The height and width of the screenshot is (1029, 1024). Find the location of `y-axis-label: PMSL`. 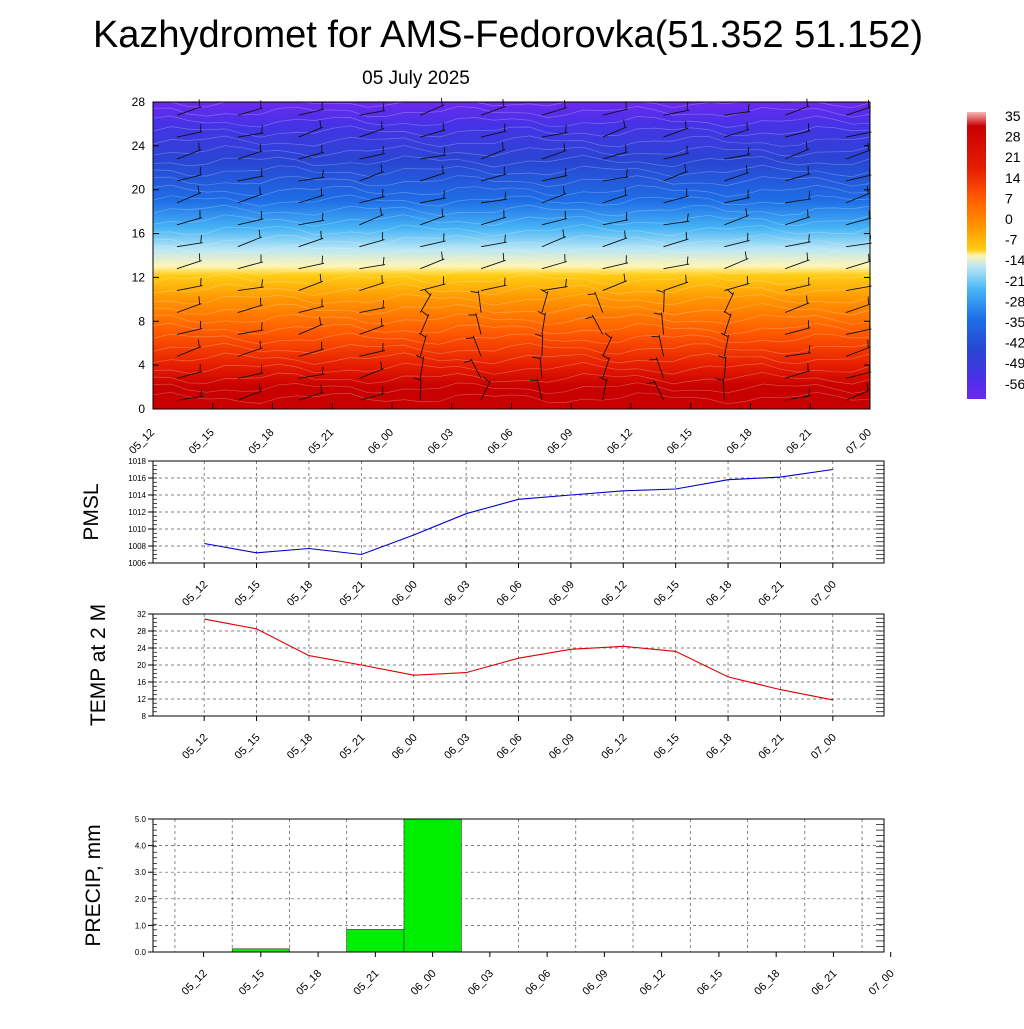

y-axis-label: PMSL is located at coordinates (91, 511).